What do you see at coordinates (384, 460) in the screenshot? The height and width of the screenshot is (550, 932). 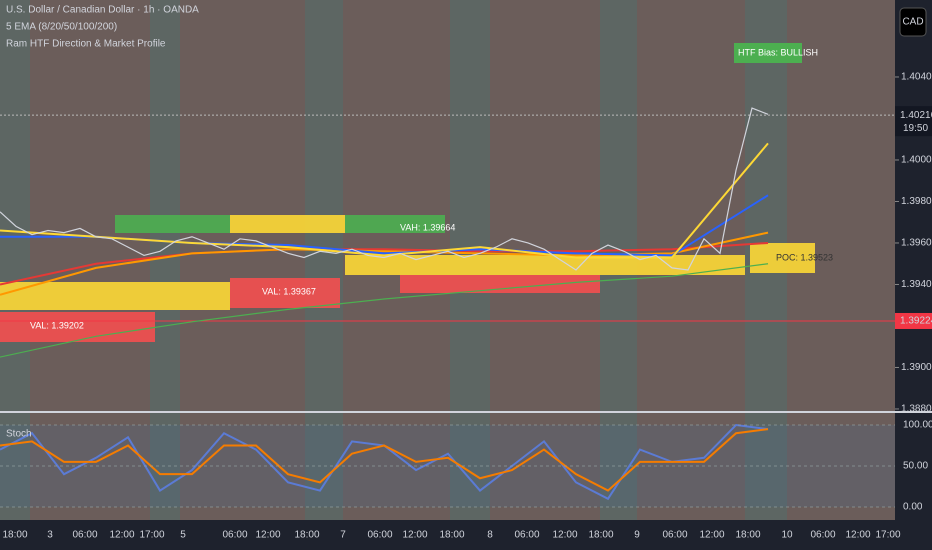 I see `stoch-line` at bounding box center [384, 460].